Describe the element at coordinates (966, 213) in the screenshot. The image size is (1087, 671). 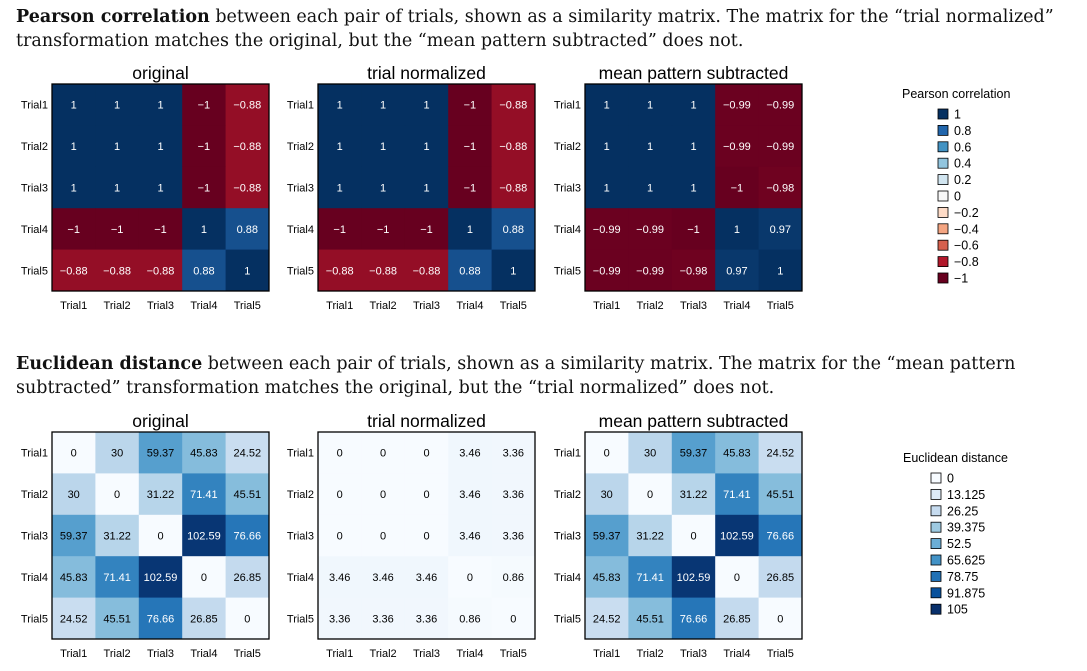
I see `legend-label: −0.2` at that location.